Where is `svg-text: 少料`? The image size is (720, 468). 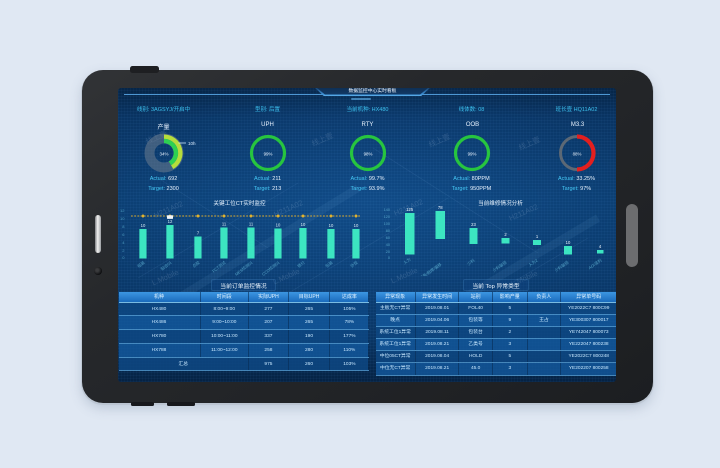 svg-text: 少料 is located at coordinates (470, 261).